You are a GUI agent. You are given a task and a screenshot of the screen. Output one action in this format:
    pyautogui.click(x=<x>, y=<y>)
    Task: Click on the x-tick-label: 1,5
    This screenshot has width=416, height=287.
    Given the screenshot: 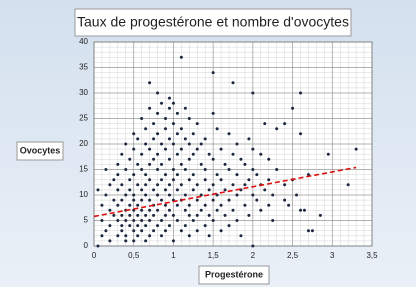 What is the action you would take?
    pyautogui.click(x=214, y=255)
    